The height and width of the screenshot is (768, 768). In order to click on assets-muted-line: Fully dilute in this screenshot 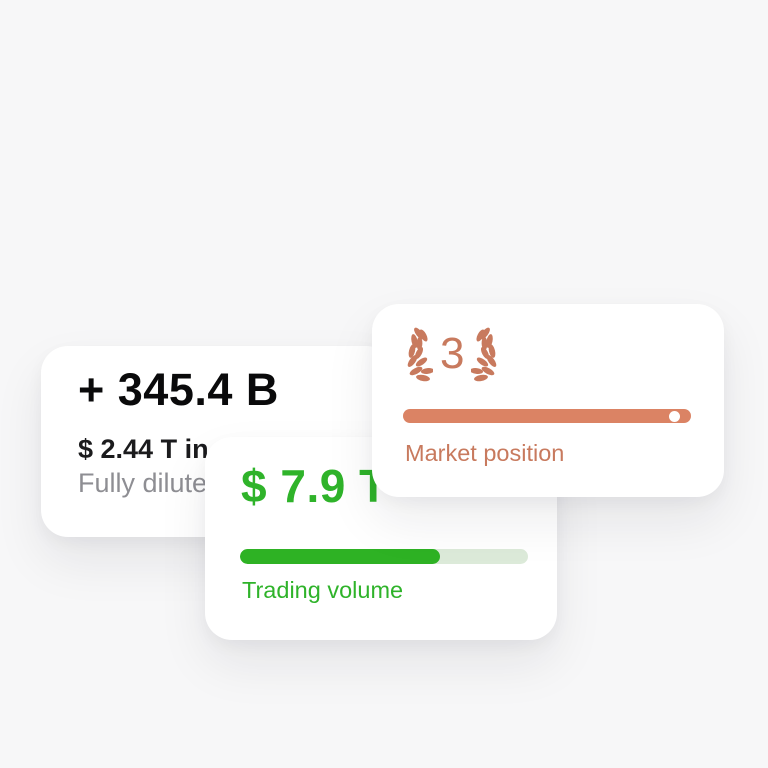, I will do `click(143, 483)`.